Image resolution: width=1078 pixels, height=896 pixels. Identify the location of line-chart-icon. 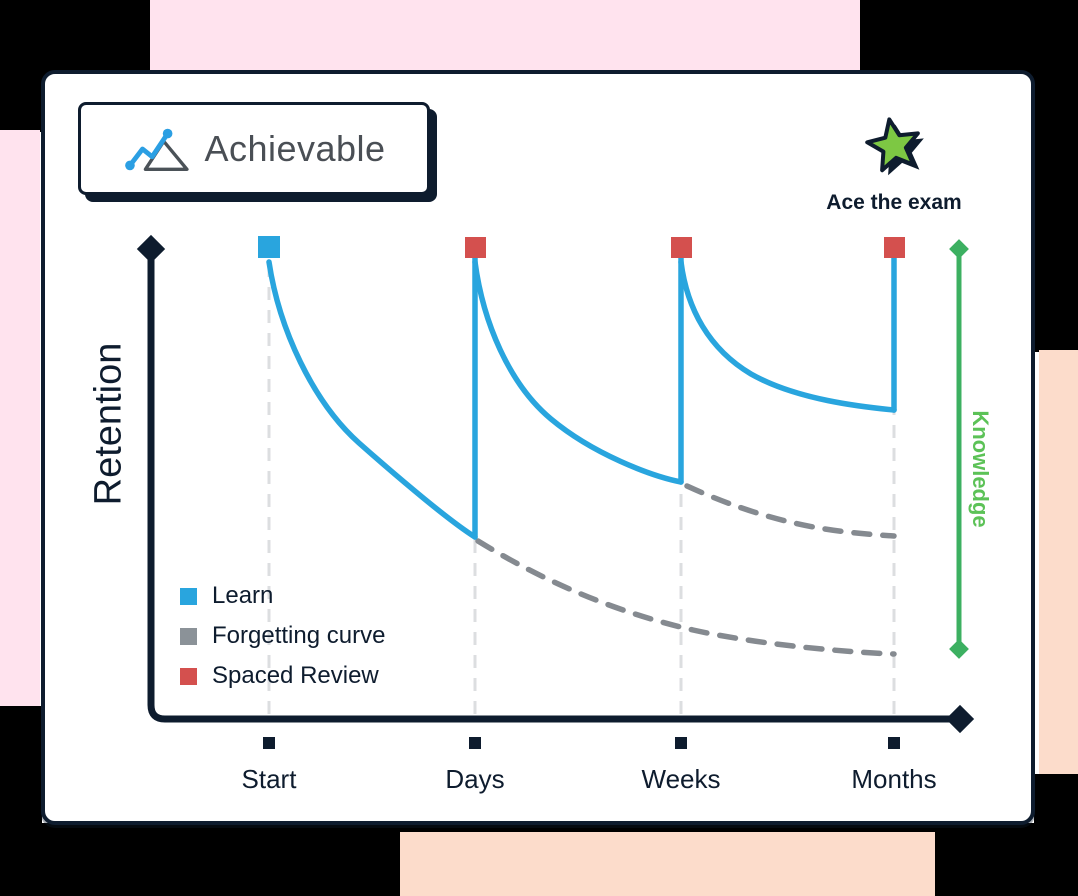
(157, 149).